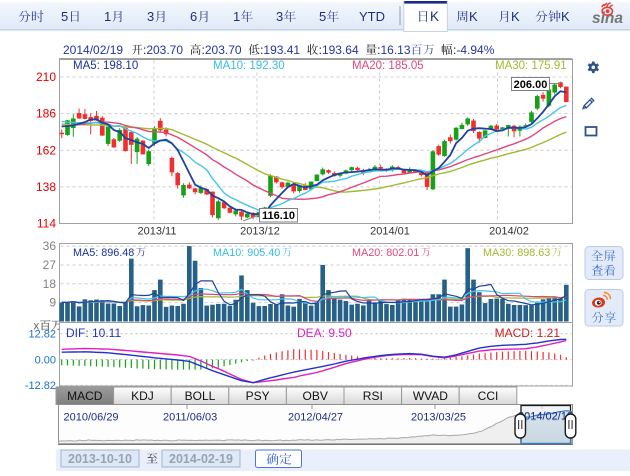 The width and height of the screenshot is (630, 476). I want to click on svg-text: 193.64, so click(340, 50).